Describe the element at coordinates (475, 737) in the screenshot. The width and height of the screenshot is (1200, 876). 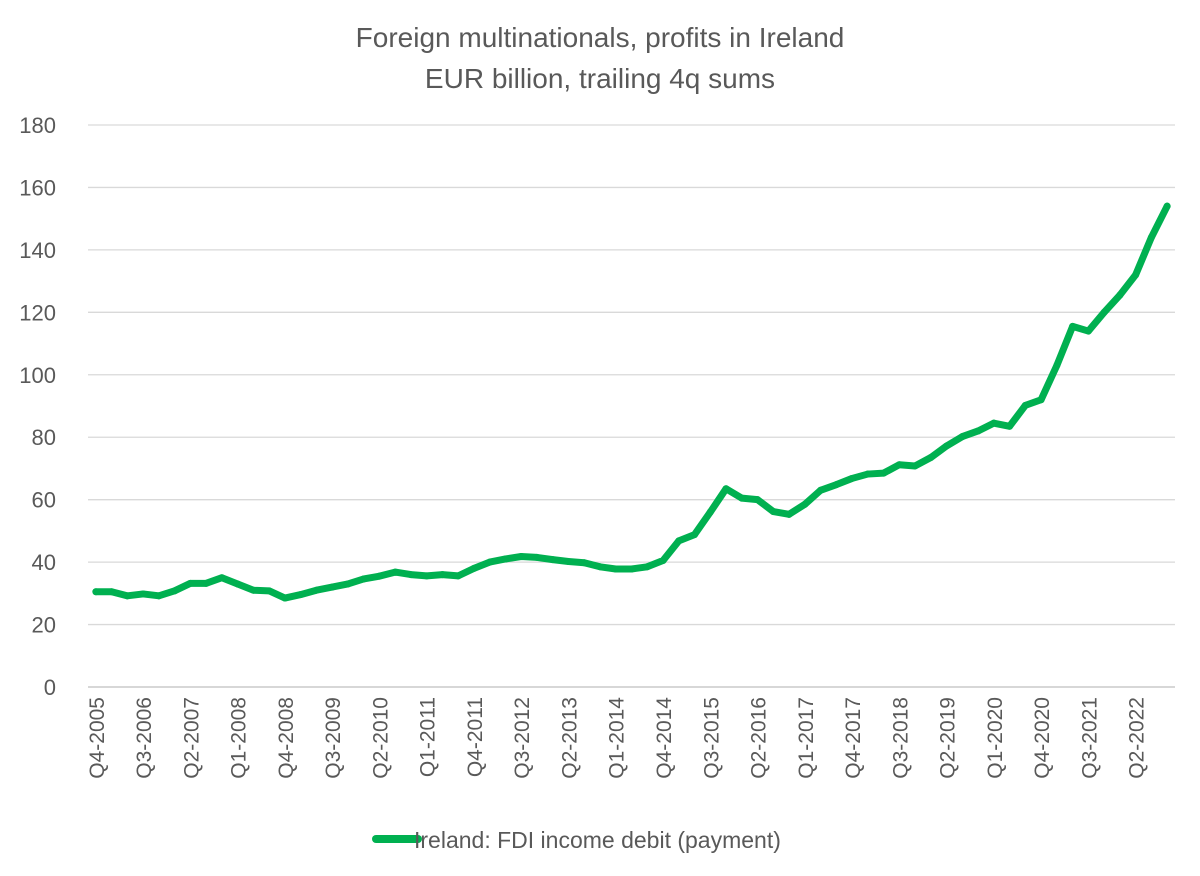
I see `x-tick-label: Q4-2011` at that location.